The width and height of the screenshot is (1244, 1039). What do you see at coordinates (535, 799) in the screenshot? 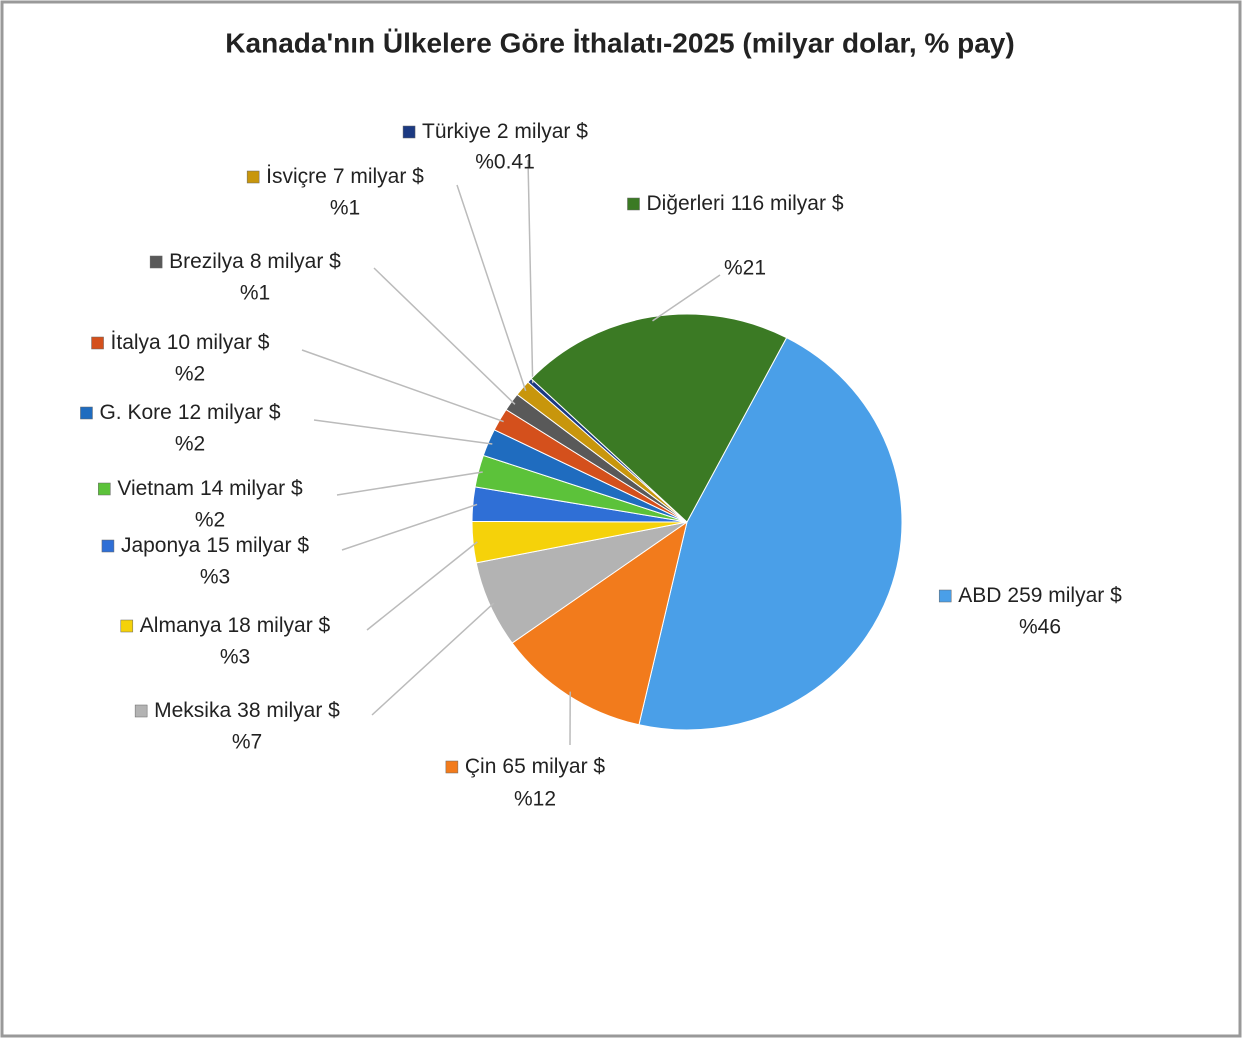
I see `percent-label: %12` at bounding box center [535, 799].